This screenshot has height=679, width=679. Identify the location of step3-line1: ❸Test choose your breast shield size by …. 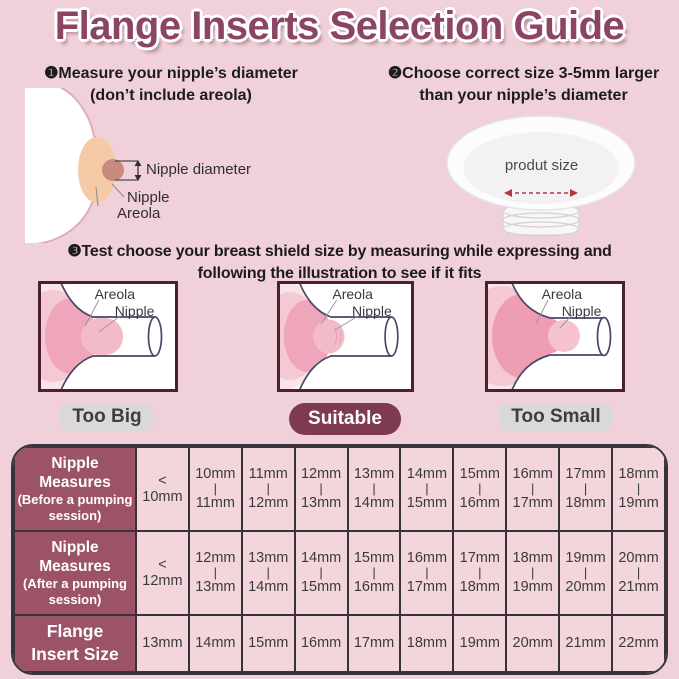
(339, 251).